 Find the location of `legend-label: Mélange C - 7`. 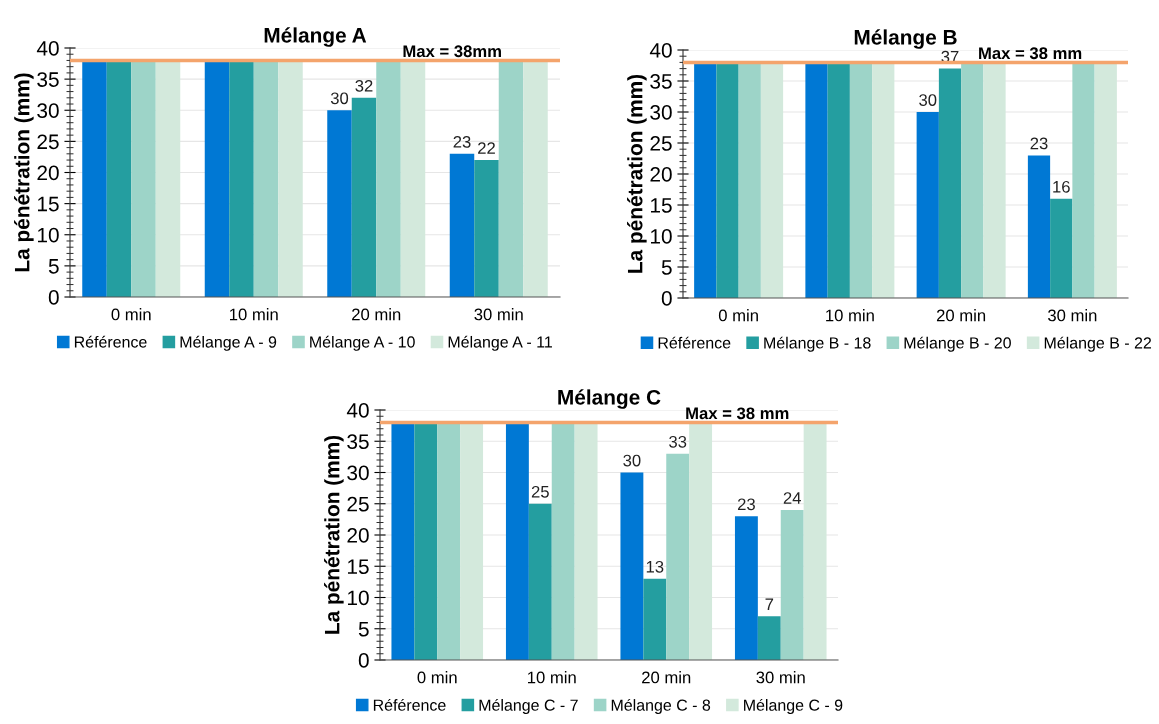

legend-label: Mélange C - 7 is located at coordinates (528, 706).